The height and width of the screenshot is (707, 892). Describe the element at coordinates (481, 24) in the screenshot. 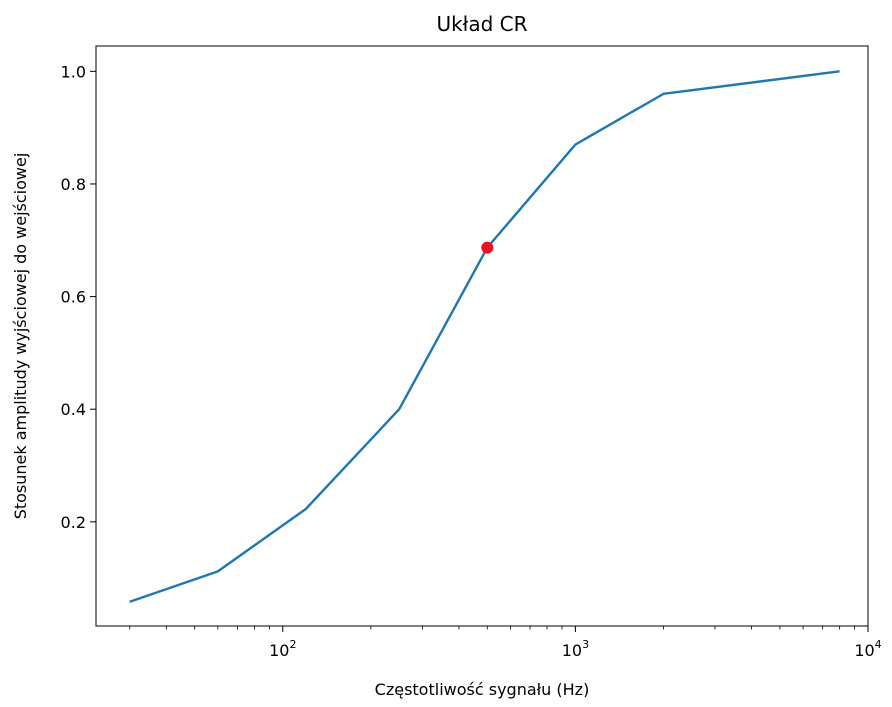

I see `chart-title: Układ CR` at that location.